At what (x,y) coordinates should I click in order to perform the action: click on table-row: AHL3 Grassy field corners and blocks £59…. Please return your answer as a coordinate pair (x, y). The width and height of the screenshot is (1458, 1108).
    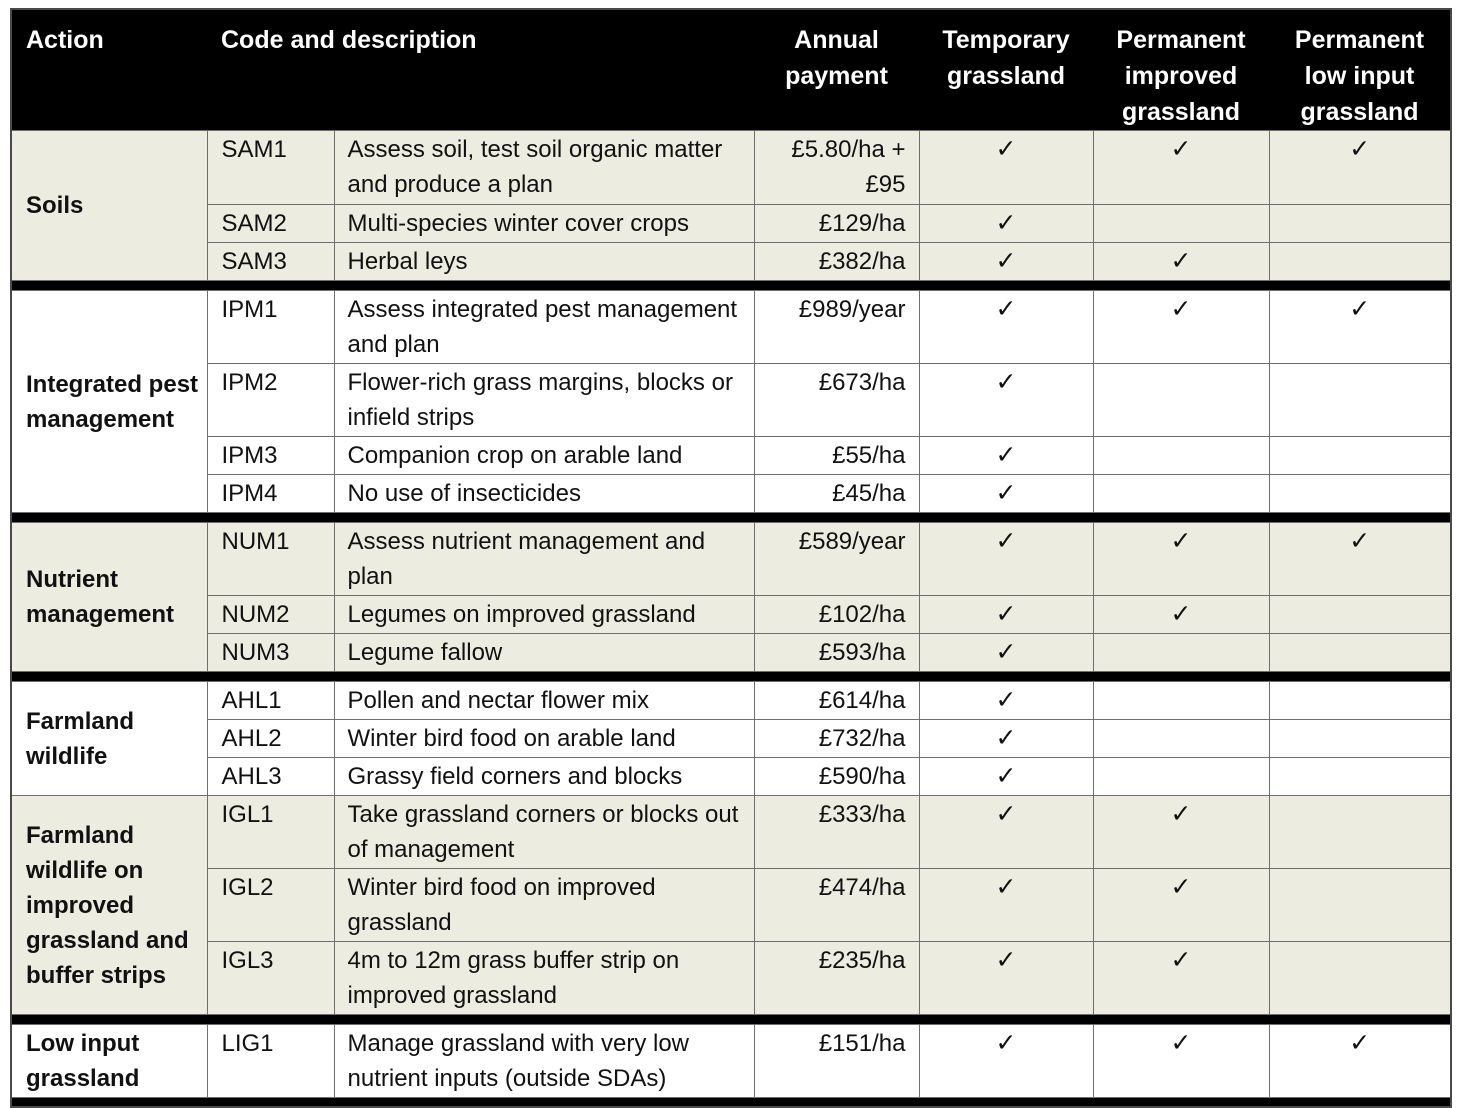
    Looking at the image, I should click on (731, 776).